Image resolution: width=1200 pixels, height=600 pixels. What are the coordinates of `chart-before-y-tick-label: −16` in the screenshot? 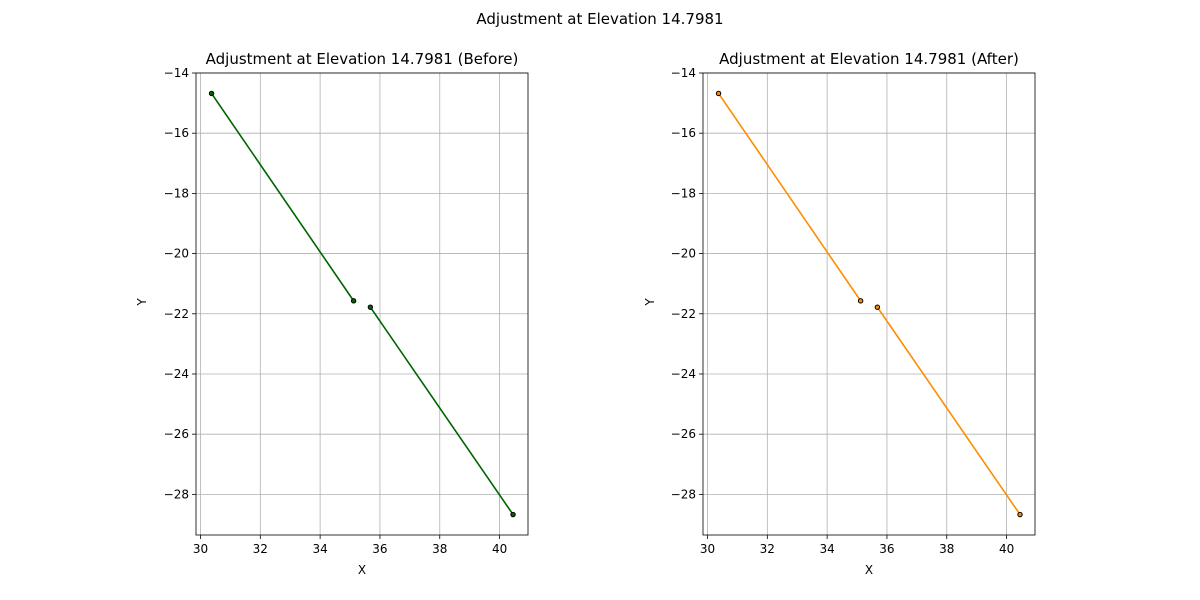 It's located at (176, 133).